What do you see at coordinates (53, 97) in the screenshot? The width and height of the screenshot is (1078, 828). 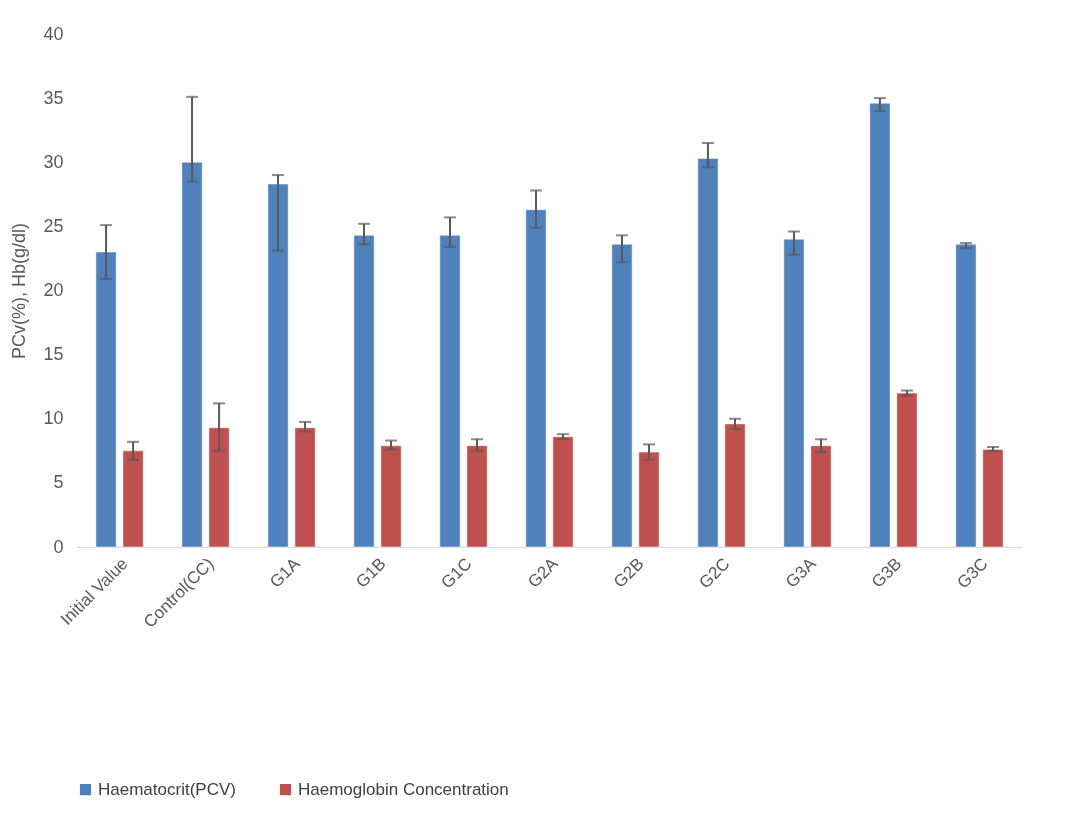 I see `y-tick-label: 35` at bounding box center [53, 97].